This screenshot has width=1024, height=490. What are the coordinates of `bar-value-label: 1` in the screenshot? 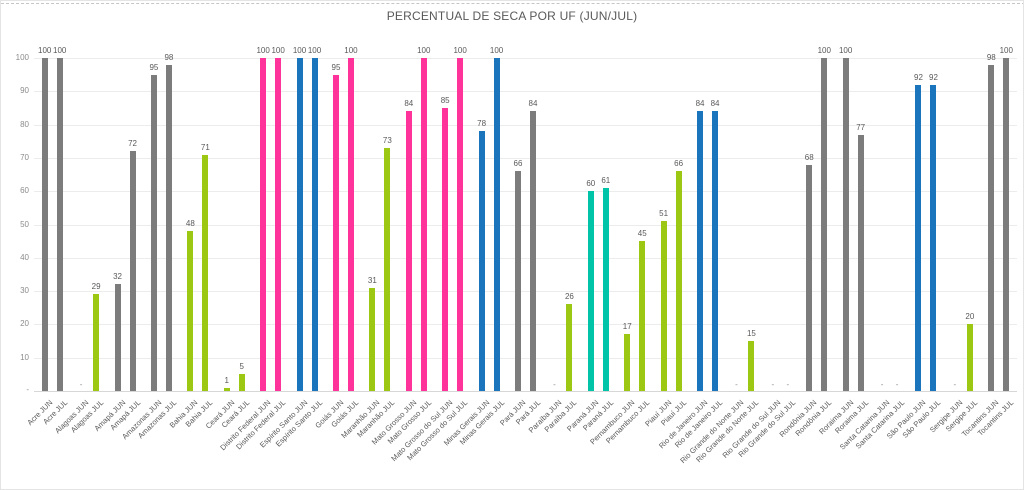 It's located at (226, 380).